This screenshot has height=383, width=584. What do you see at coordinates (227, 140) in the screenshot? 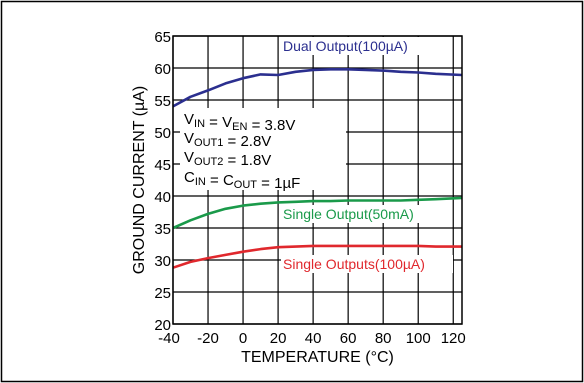
I see `condition-line: VOUT1 = 2.8V` at bounding box center [227, 140].